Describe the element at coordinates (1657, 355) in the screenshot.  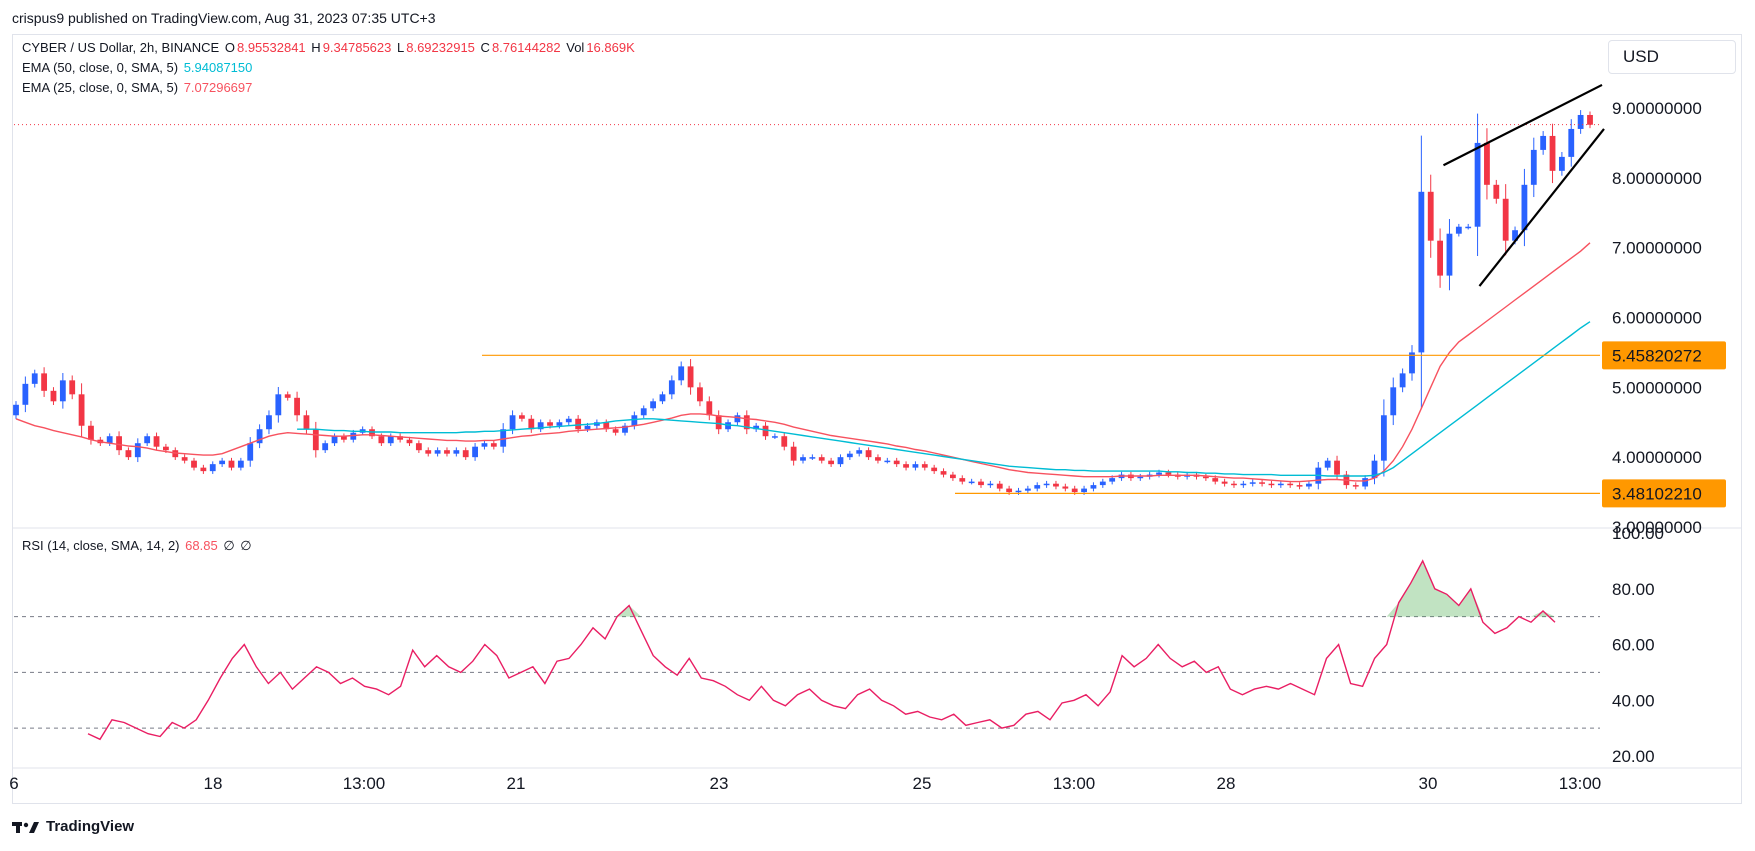
I see `level-badge-label: 5.45820272` at that location.